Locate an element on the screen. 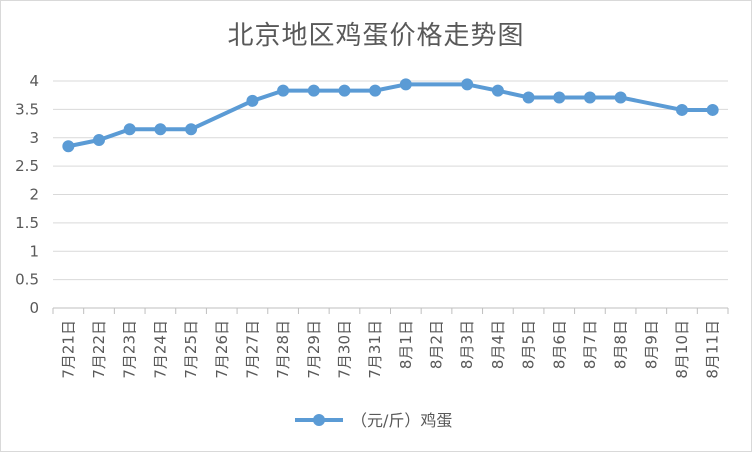  x-tick-label: 7月28日 is located at coordinates (283, 349).